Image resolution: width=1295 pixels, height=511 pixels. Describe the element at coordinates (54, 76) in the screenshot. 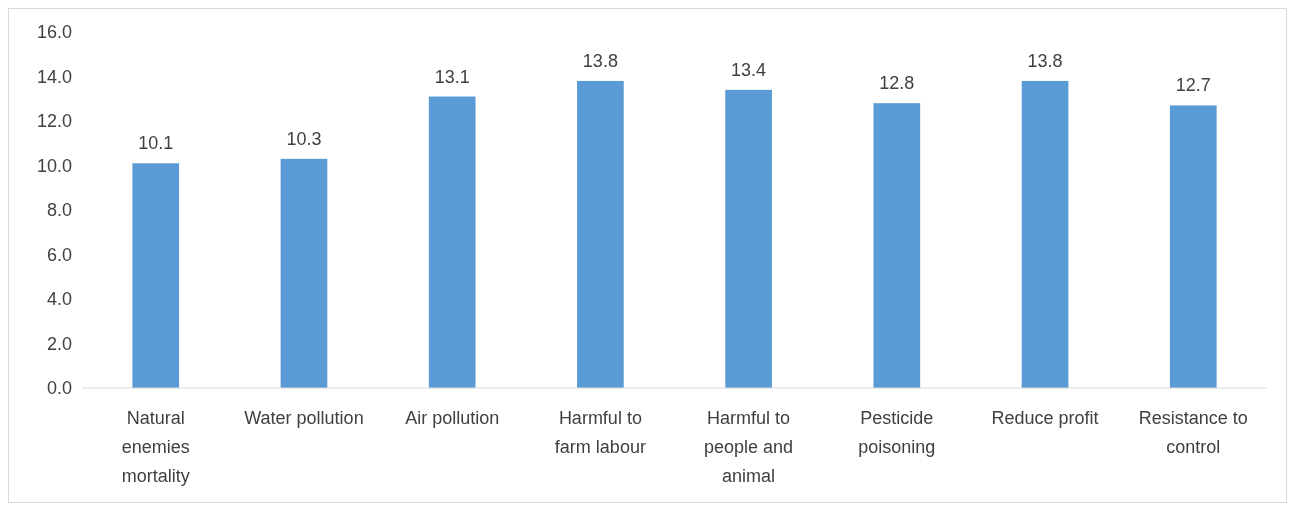

I see `y-tick-label: 14.0` at that location.